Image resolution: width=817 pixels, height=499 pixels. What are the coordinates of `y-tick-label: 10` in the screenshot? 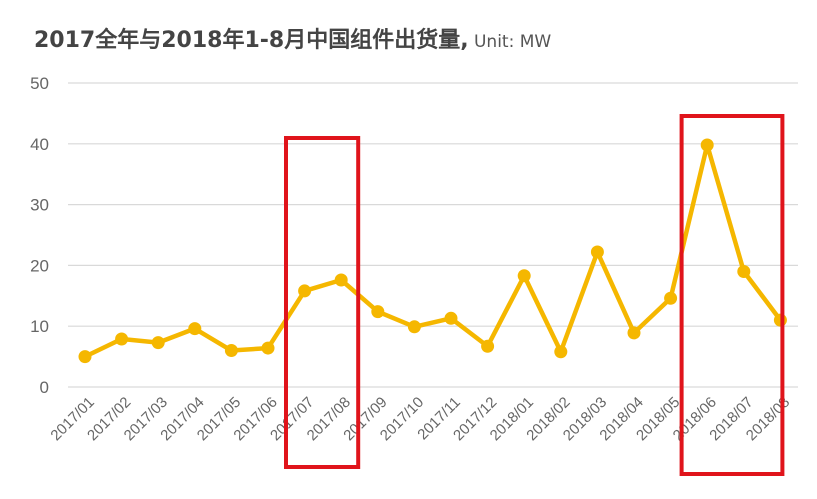 It's located at (39, 326).